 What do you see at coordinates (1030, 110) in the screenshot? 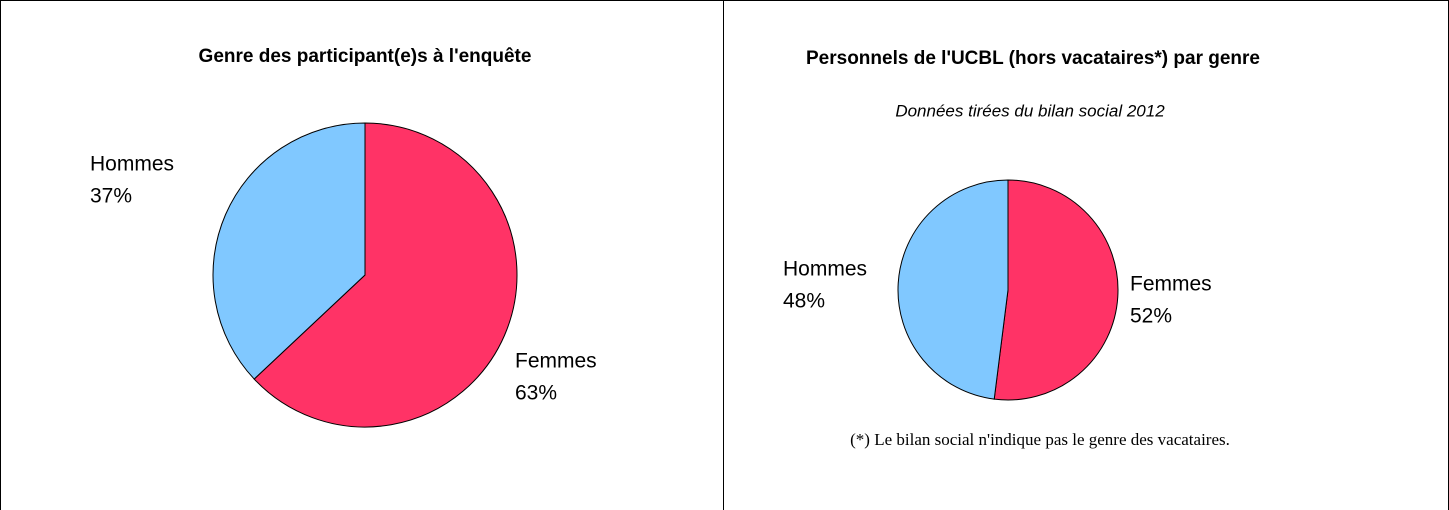
I see `chart-subtitle: Données tirées du bilan social 2012` at bounding box center [1030, 110].